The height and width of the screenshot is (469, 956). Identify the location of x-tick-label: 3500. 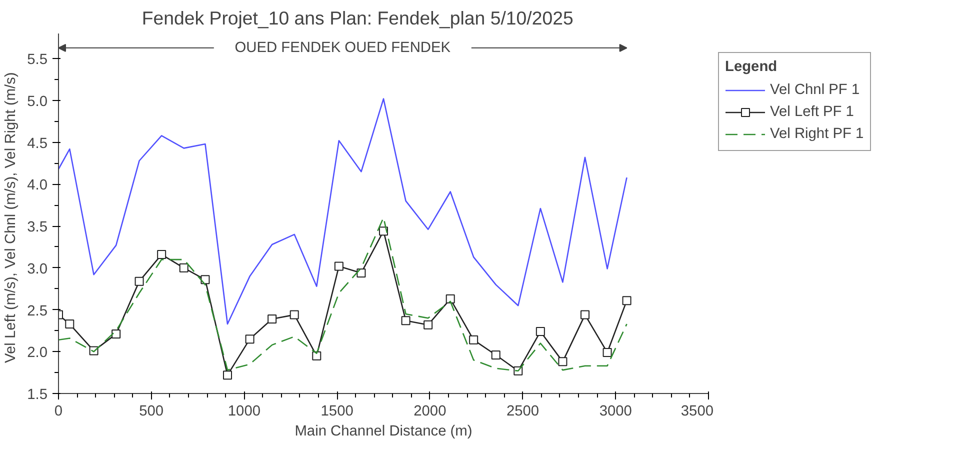
(697, 412).